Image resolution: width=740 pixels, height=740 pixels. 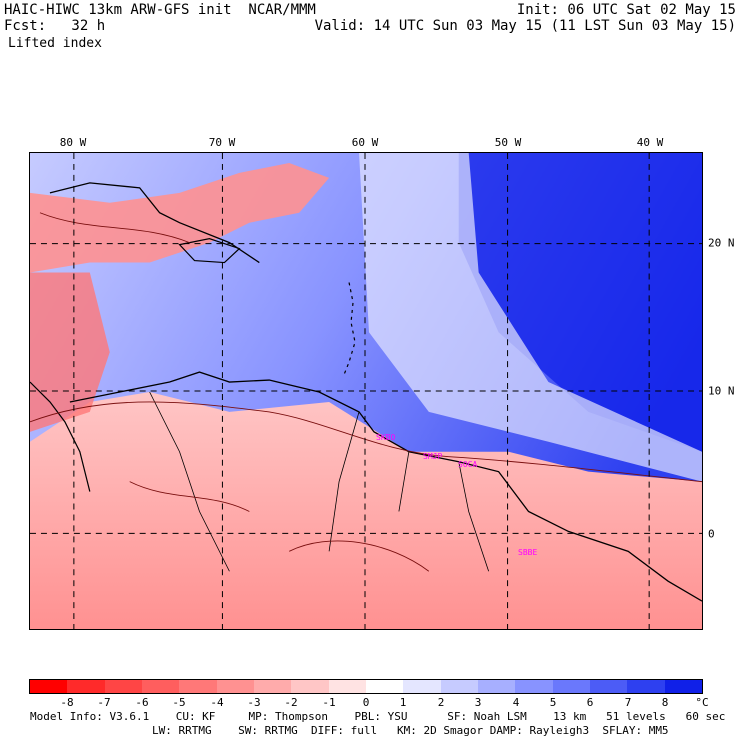 What do you see at coordinates (626, 10) in the screenshot?
I see `init-time: Init: 06 UTC Sat 02 May 15` at bounding box center [626, 10].